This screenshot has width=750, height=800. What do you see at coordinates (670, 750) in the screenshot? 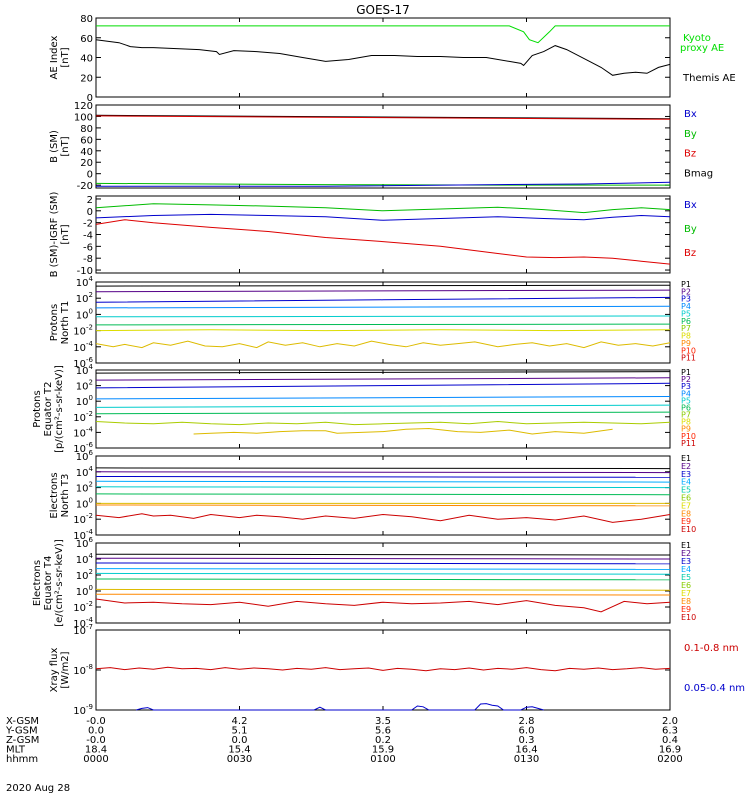
I see `footer-value: 16.9` at bounding box center [670, 750].